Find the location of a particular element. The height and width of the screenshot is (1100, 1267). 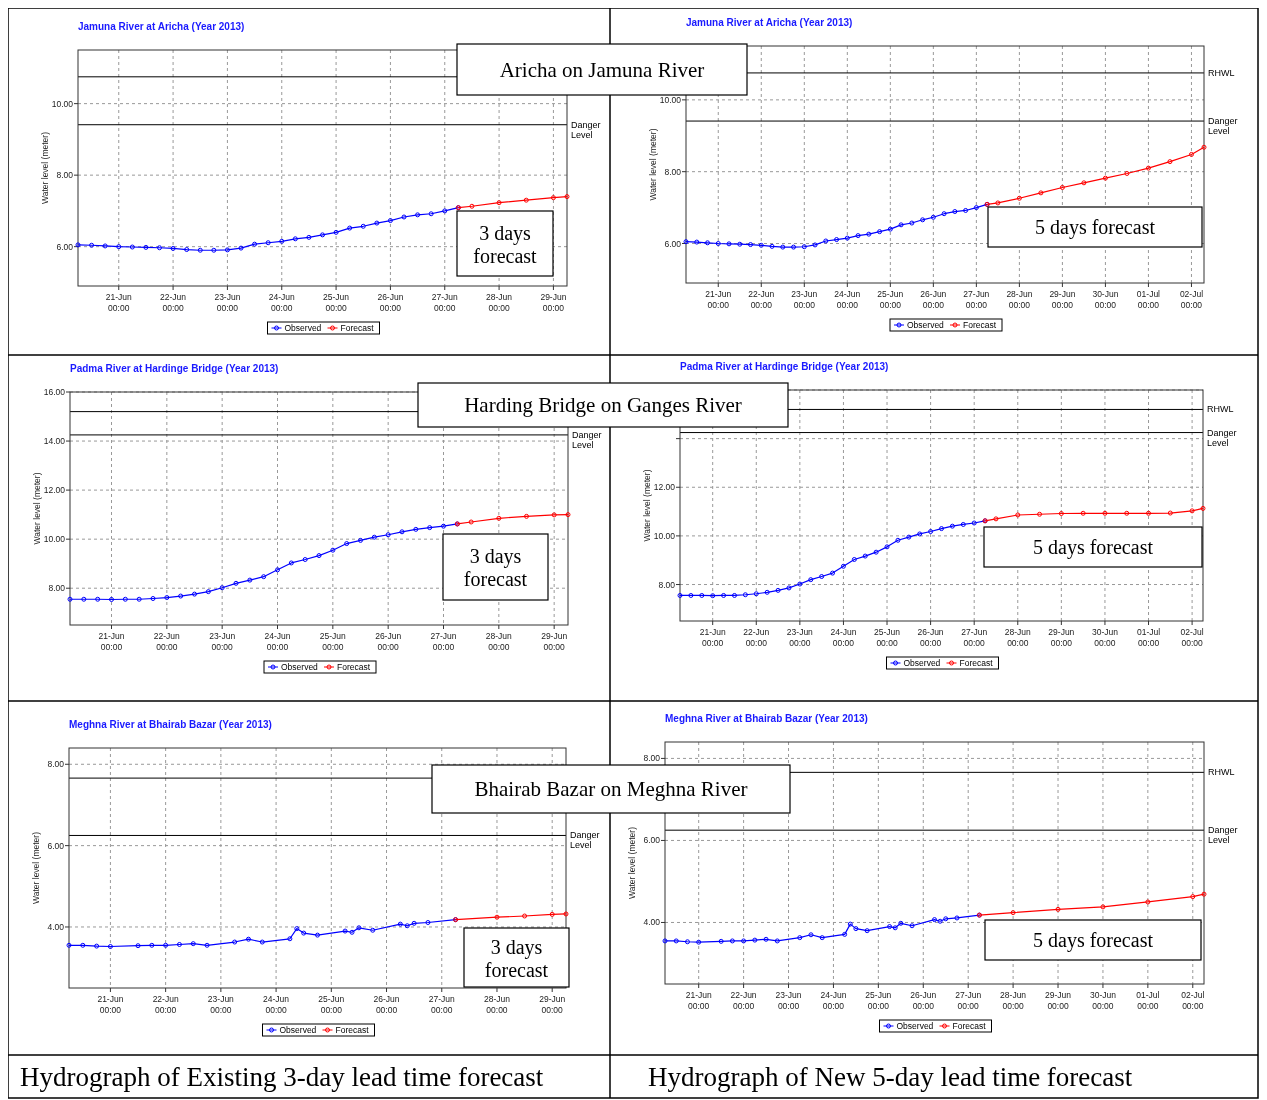

y-tick-label: 14.00 is located at coordinates (54, 441).